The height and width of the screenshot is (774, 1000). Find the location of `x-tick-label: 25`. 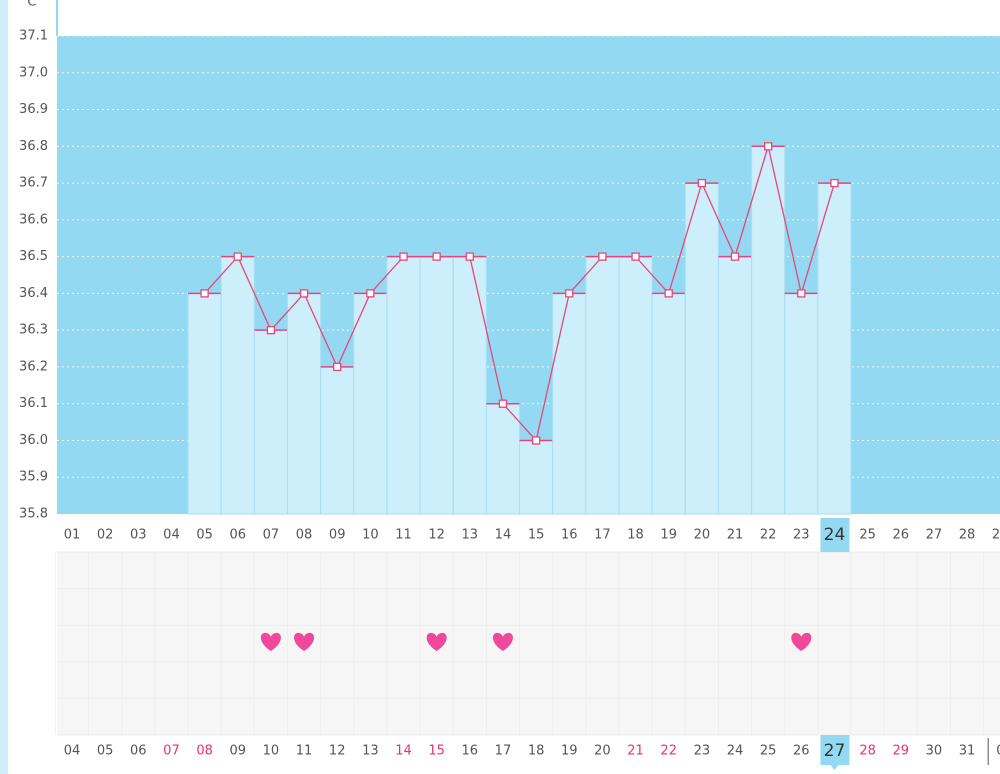

x-tick-label: 25 is located at coordinates (867, 535).